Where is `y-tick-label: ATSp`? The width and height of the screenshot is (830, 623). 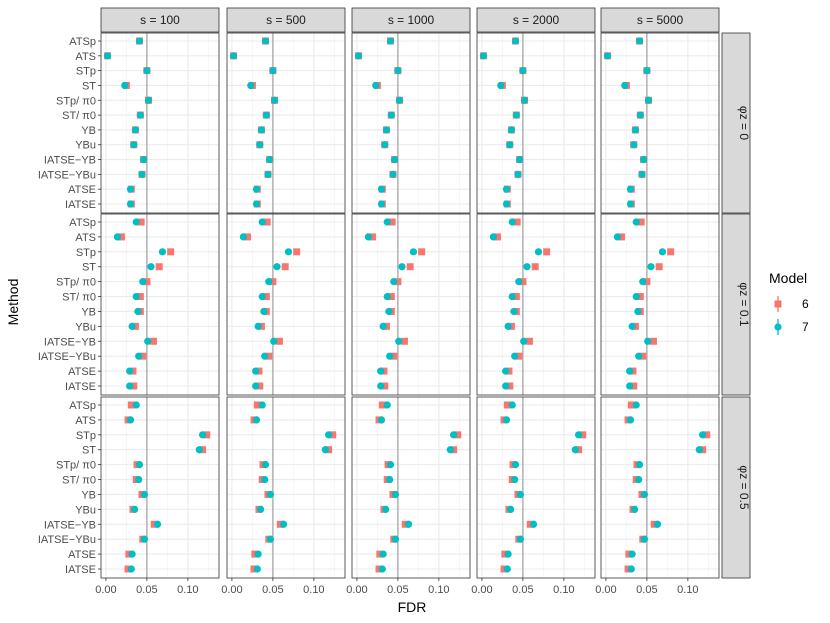 y-tick-label: ATSp is located at coordinates (82, 223).